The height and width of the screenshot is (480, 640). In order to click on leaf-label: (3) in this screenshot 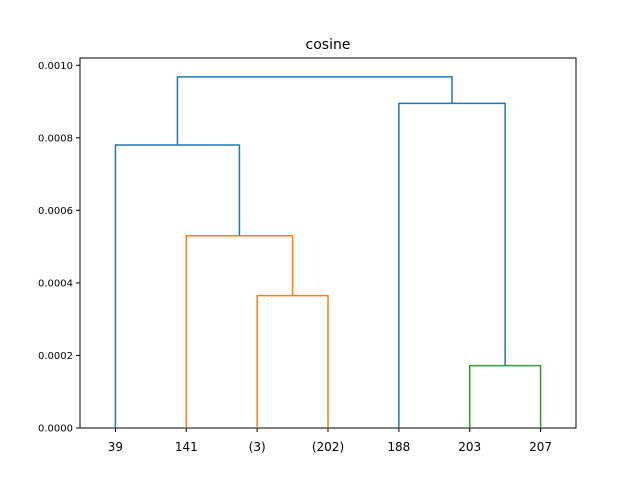, I will do `click(257, 447)`.